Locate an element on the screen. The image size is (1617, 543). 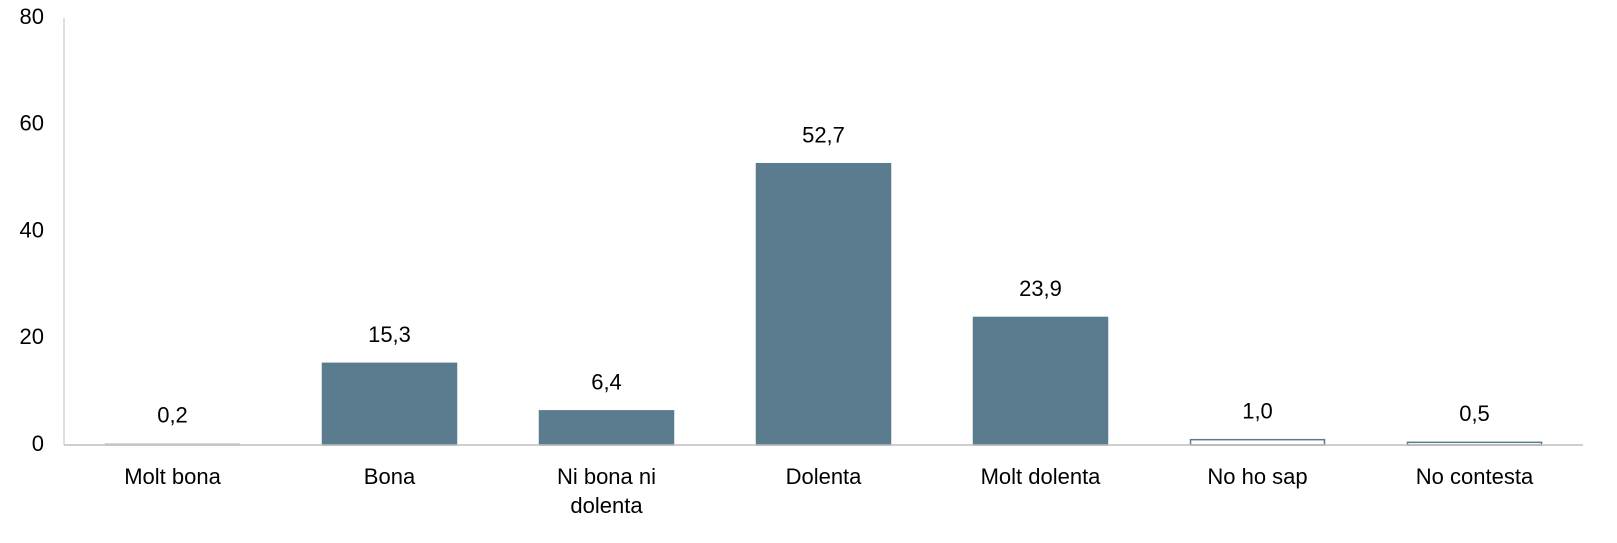
y-tick-label: 40 is located at coordinates (32, 229).